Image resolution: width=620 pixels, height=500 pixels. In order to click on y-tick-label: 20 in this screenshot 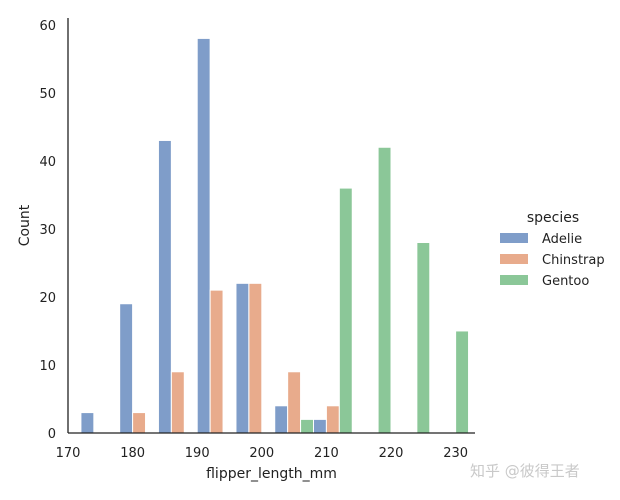, I will do `click(47, 298)`.